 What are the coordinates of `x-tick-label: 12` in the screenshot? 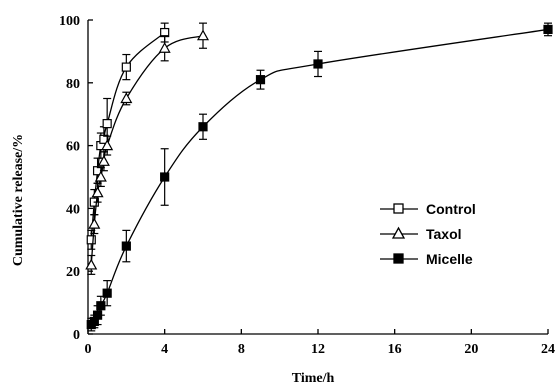 It's located at (318, 349).